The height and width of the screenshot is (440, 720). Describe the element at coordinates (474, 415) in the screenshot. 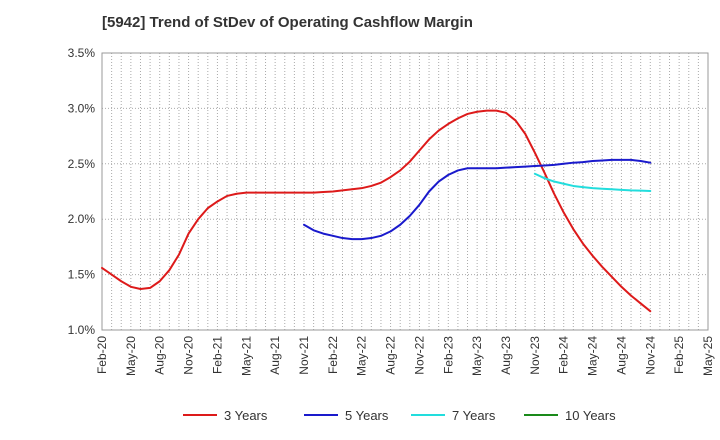

I see `legend-label: 7 Years` at that location.